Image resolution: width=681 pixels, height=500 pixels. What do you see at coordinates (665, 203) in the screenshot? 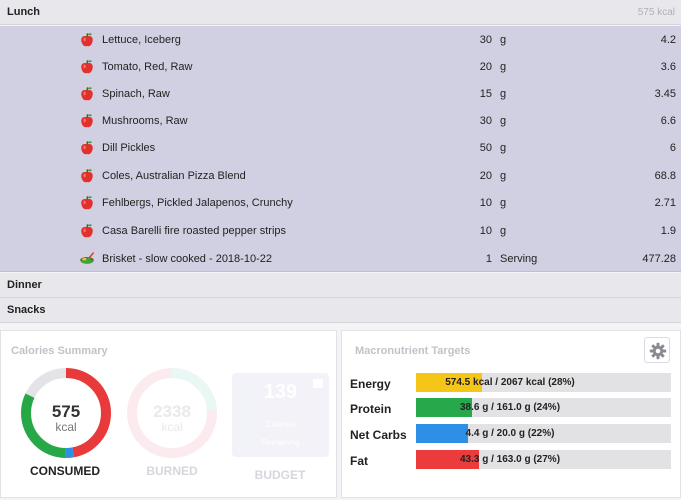
I see `food-kcal: 2.71` at bounding box center [665, 203].